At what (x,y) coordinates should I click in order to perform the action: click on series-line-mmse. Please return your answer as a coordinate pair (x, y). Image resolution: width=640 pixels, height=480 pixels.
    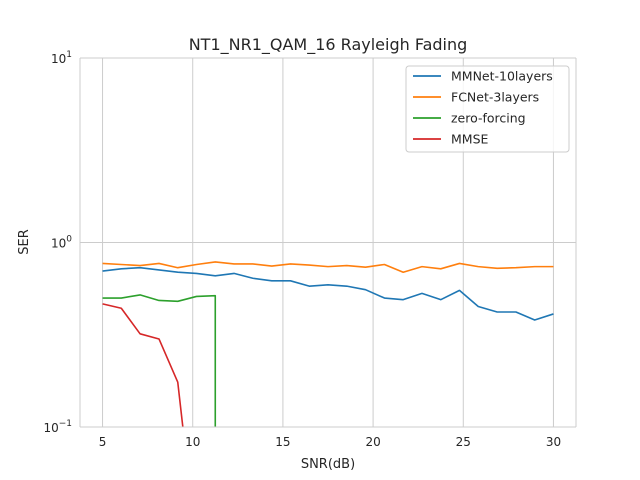
    Looking at the image, I should click on (143, 365).